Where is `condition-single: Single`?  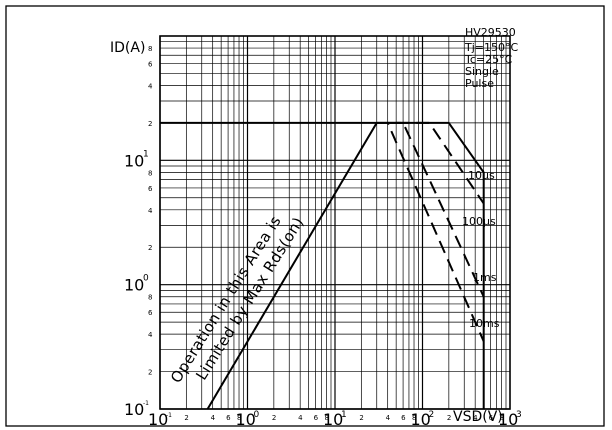 condition-single: Single is located at coordinates (482, 71).